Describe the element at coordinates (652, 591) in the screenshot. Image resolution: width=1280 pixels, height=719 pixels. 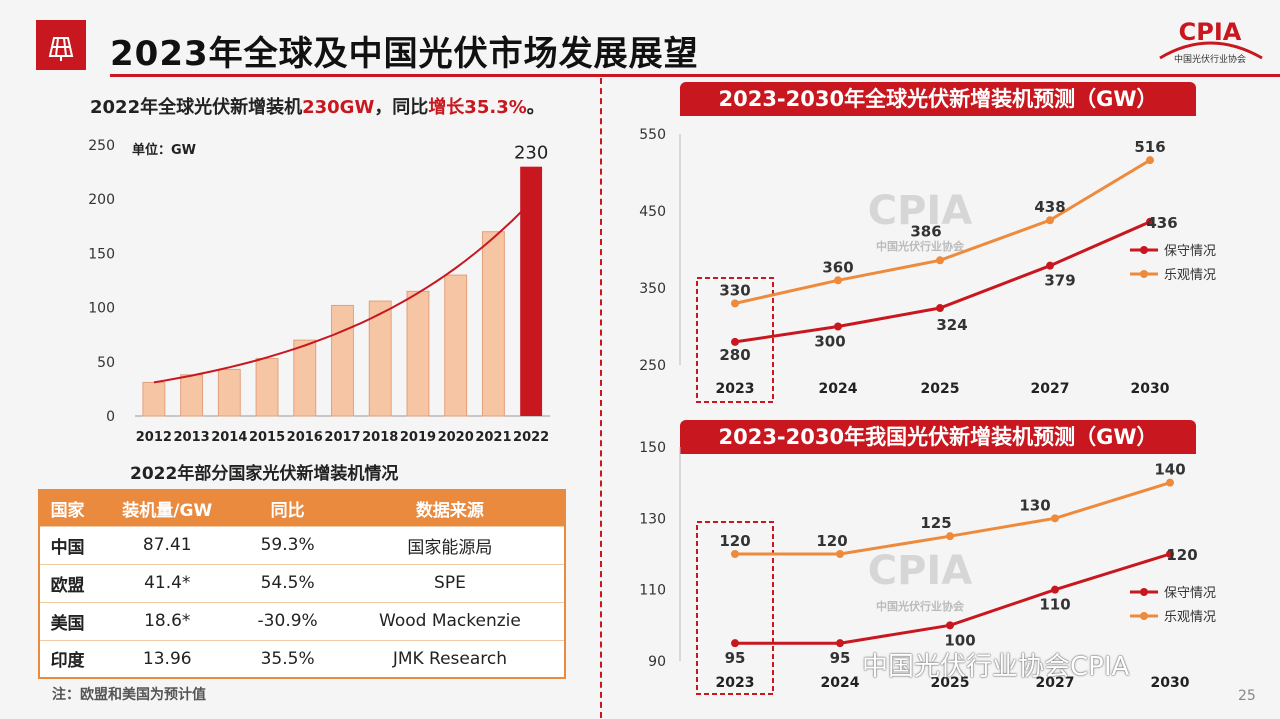
I see `y-tick-label: 110` at that location.